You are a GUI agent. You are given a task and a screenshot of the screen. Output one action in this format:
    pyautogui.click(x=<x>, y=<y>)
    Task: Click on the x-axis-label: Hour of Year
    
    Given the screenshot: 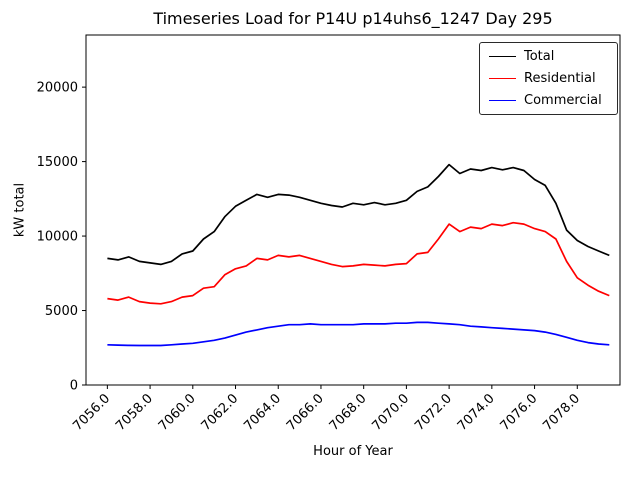 What is the action you would take?
    pyautogui.click(x=353, y=451)
    